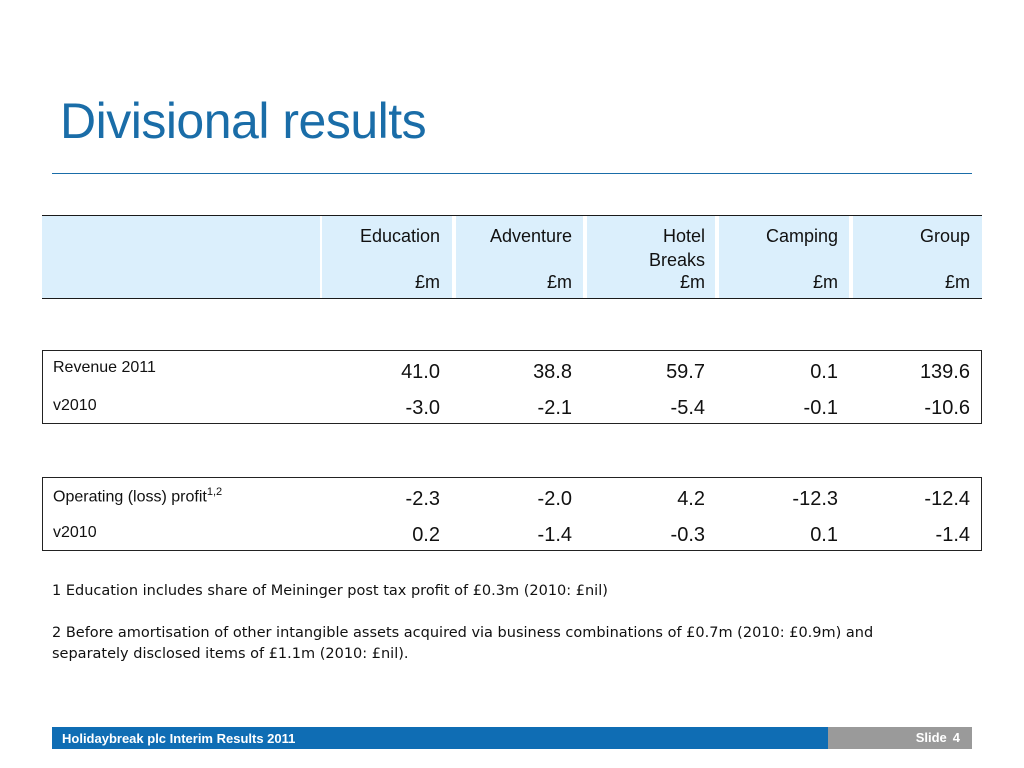  I want to click on revenue-var-group: -10.6, so click(947, 408).